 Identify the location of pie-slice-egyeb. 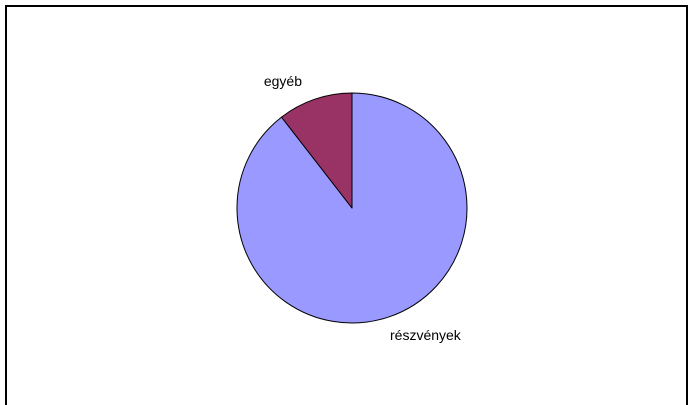
(317, 150).